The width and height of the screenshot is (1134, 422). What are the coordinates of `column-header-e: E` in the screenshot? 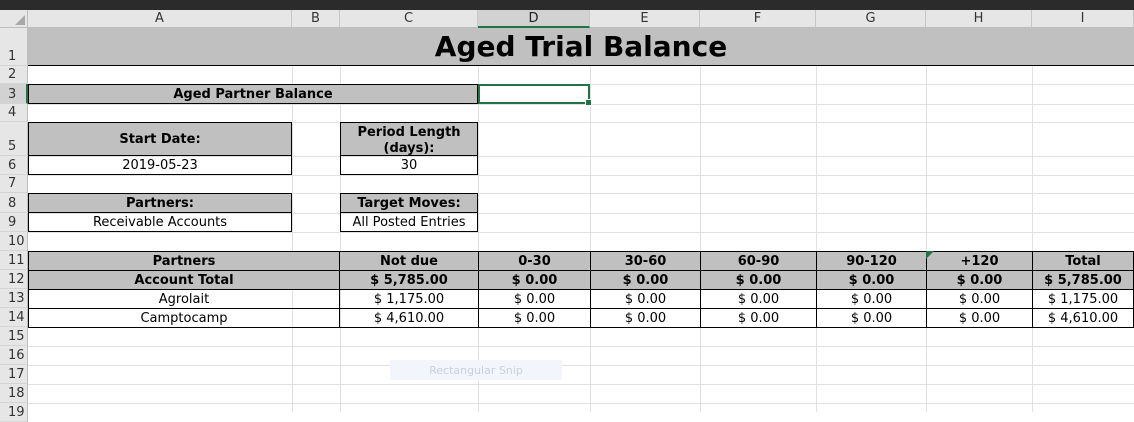 It's located at (645, 19).